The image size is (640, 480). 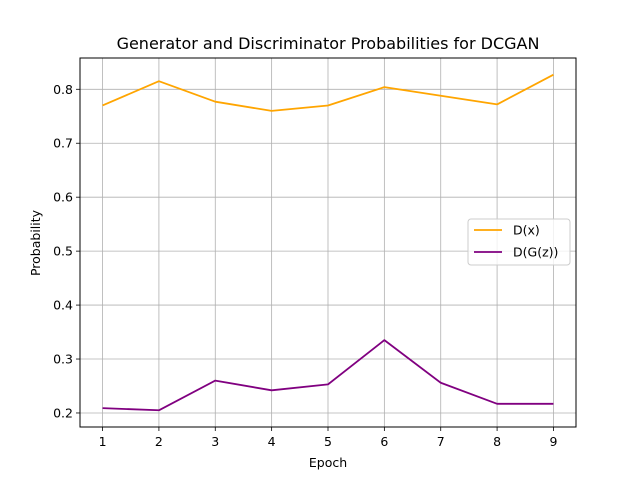 I want to click on y-tick-label: 0.6, so click(x=63, y=197).